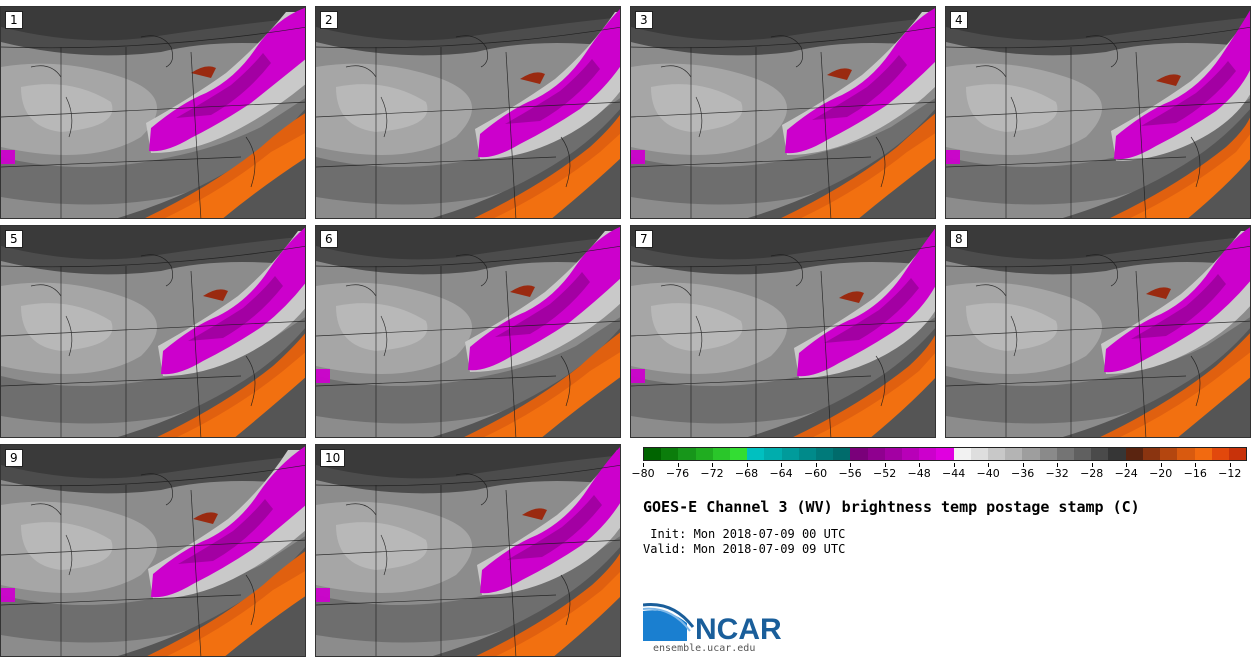  What do you see at coordinates (945, 454) in the screenshot?
I see `colorbar` at bounding box center [945, 454].